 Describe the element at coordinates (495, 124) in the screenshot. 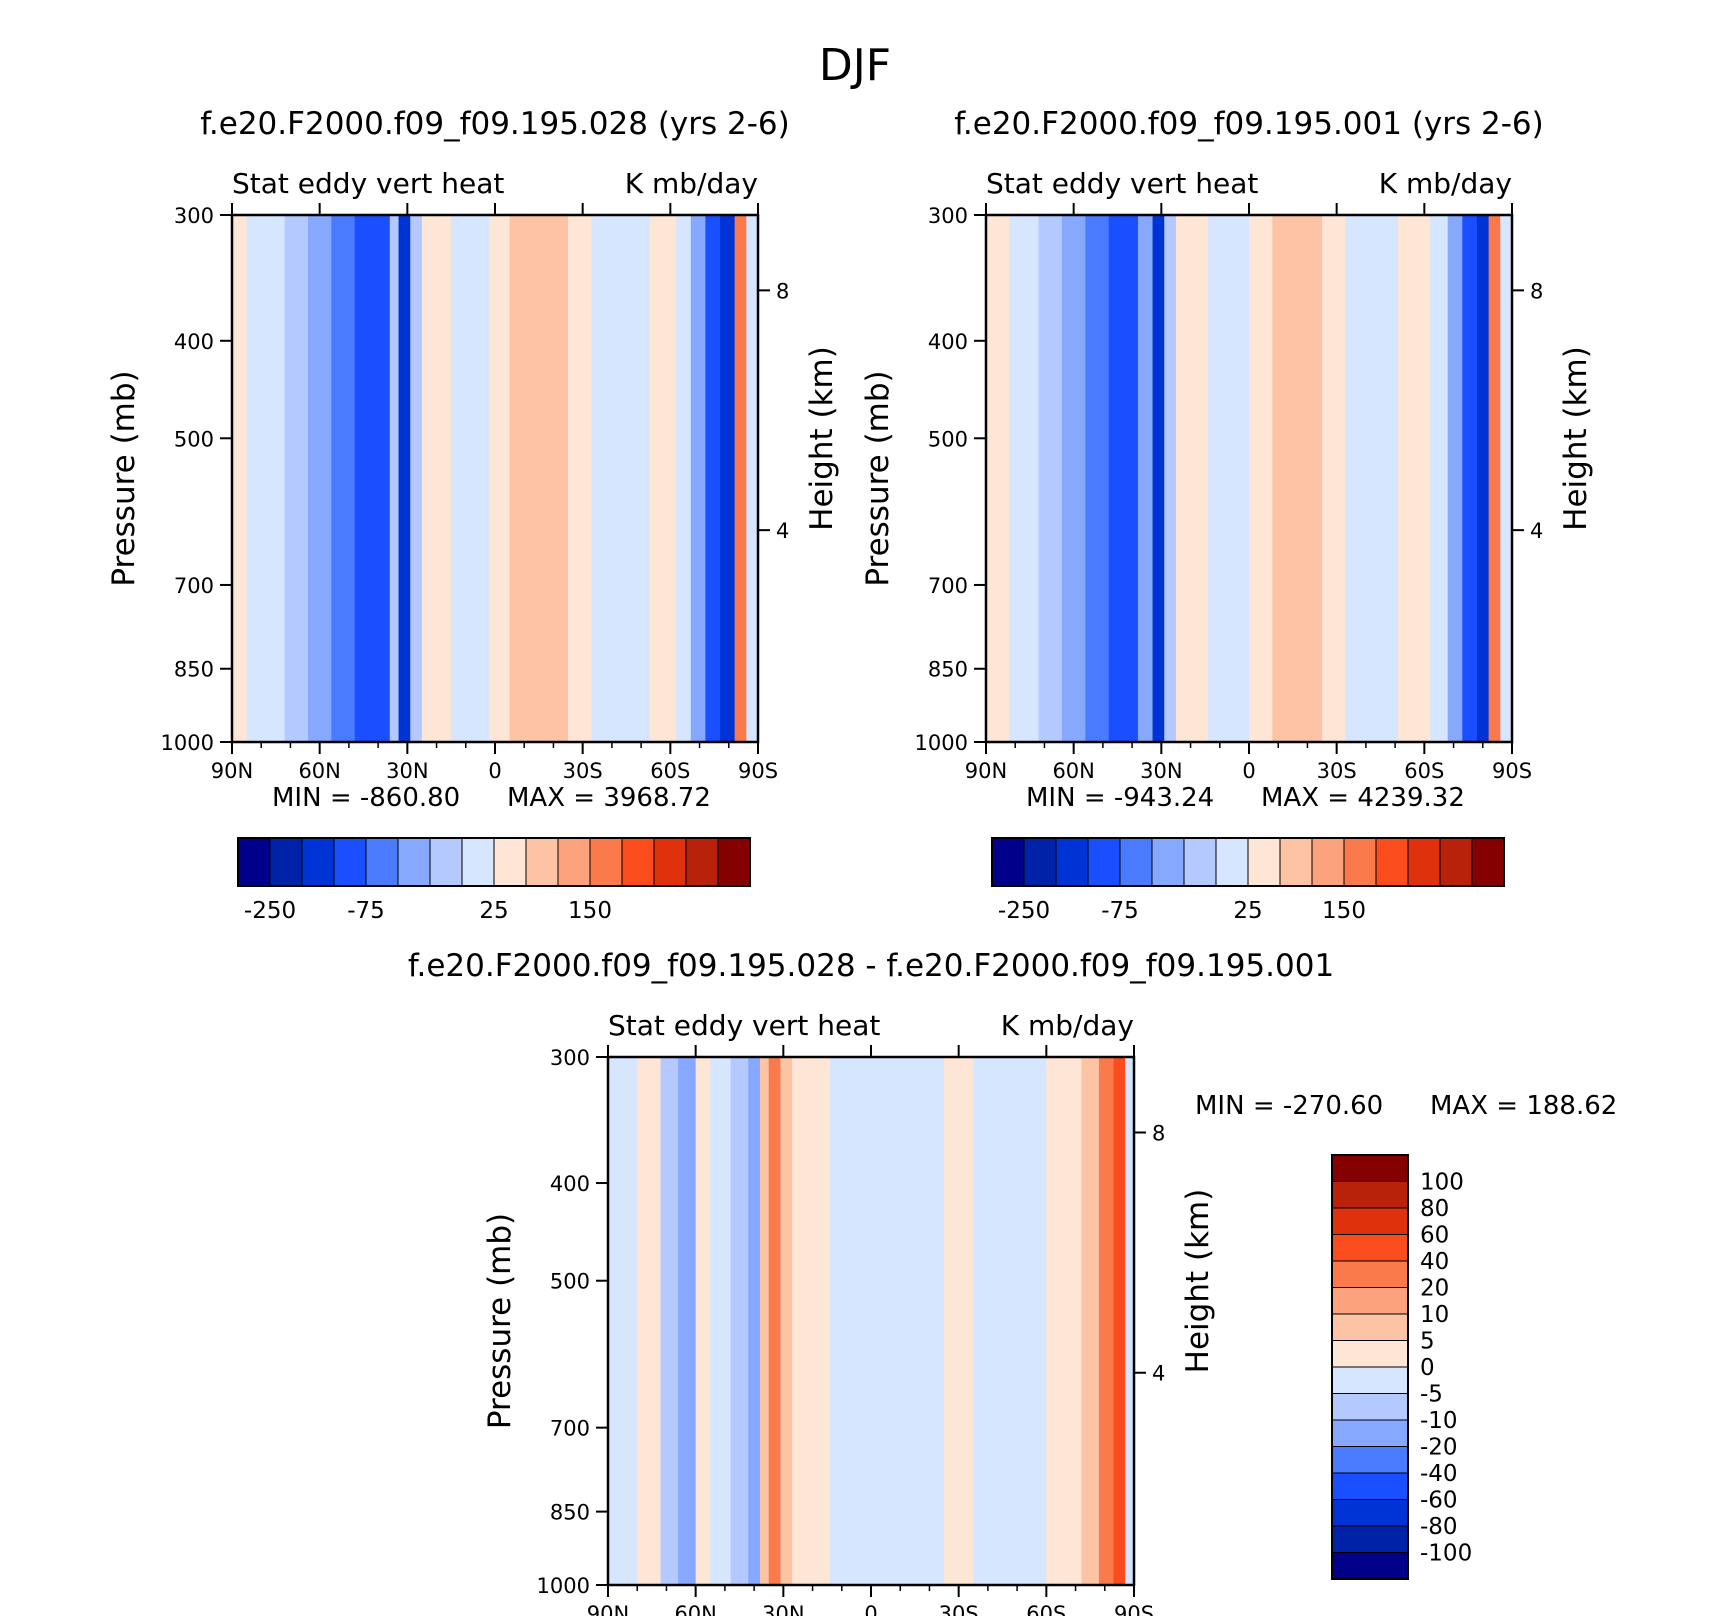

I see `panel-title: f.e20.F2000.f09_f09.195.028 (yrs 2-6)` at that location.